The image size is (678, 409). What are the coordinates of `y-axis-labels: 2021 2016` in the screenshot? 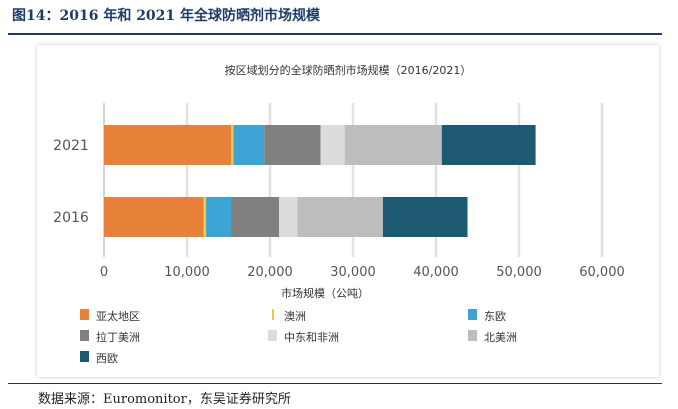 It's located at (71, 182).